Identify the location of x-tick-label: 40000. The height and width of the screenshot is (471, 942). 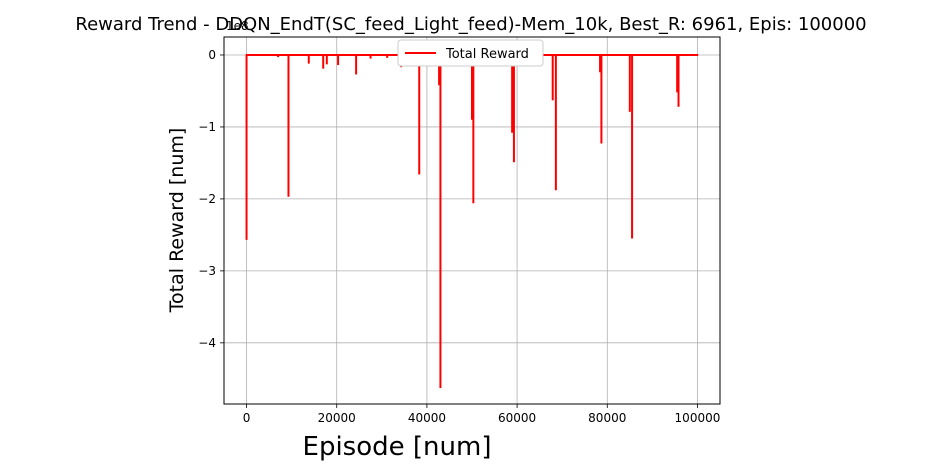
(427, 418).